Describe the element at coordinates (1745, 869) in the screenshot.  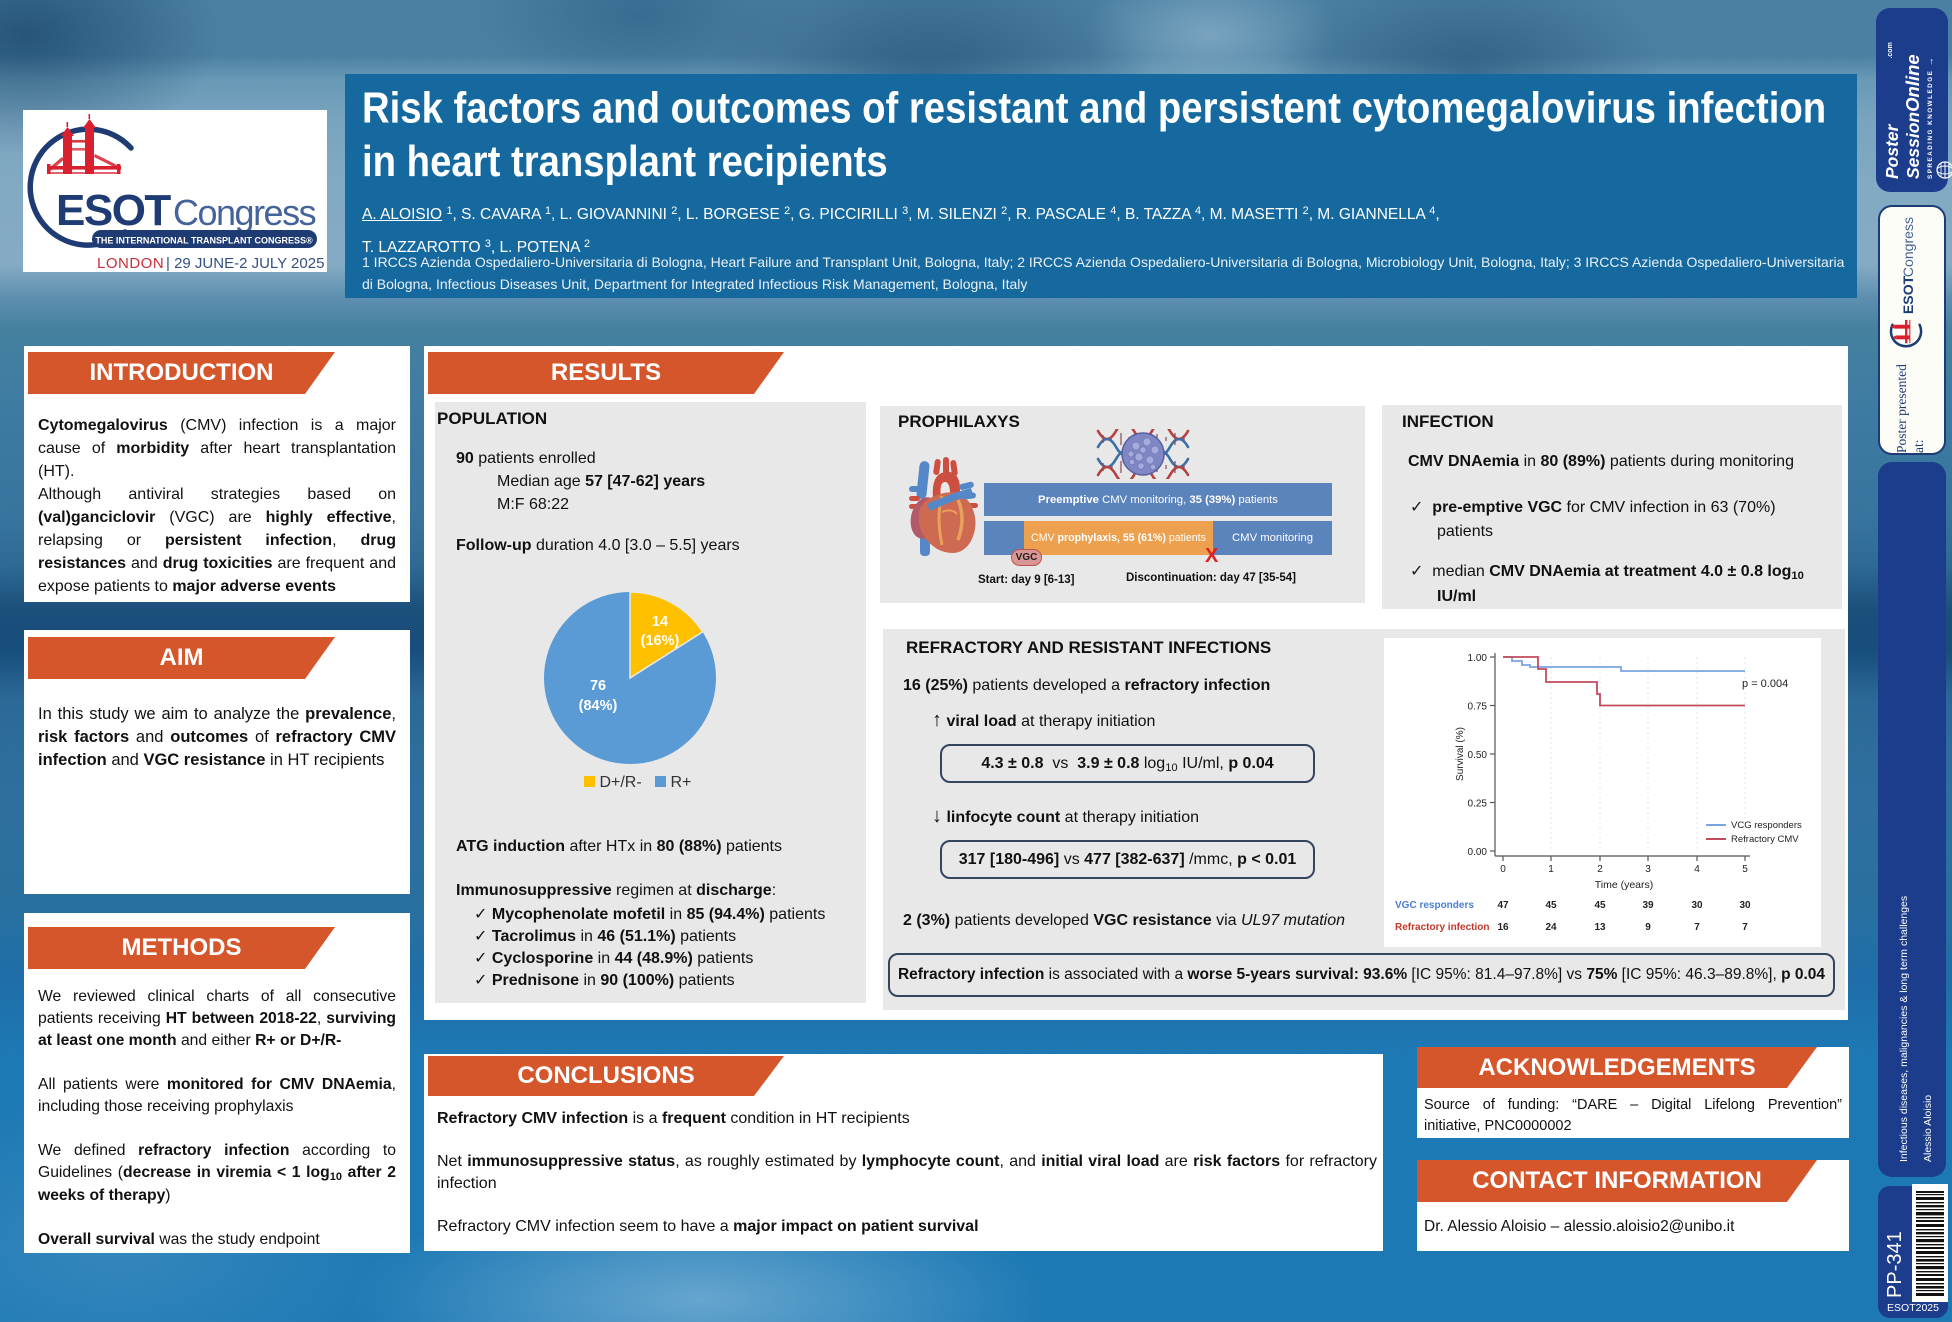
I see `svg-text: 5` at that location.